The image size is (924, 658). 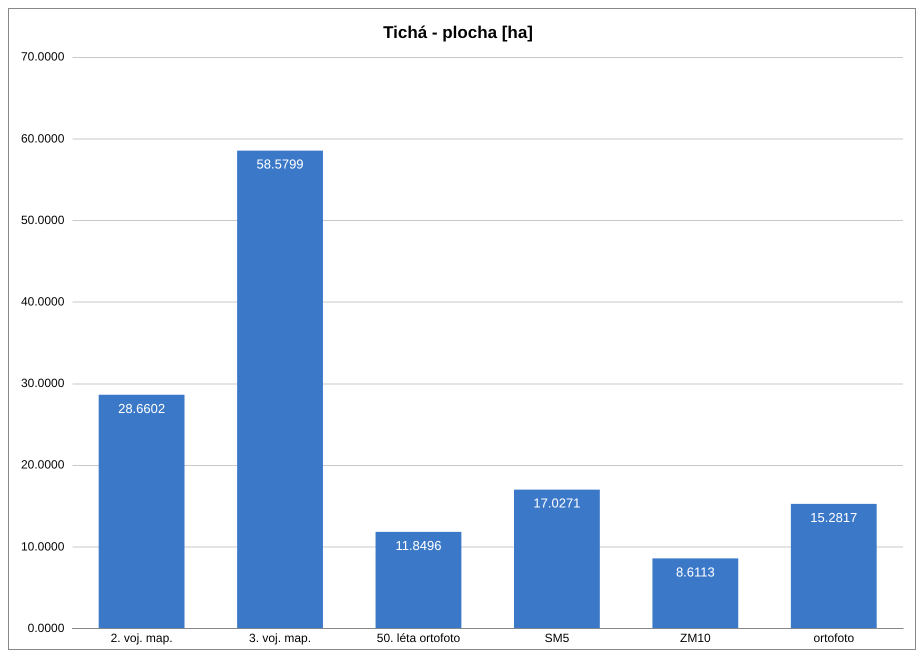 I want to click on data-label: 58.5799, so click(x=280, y=164).